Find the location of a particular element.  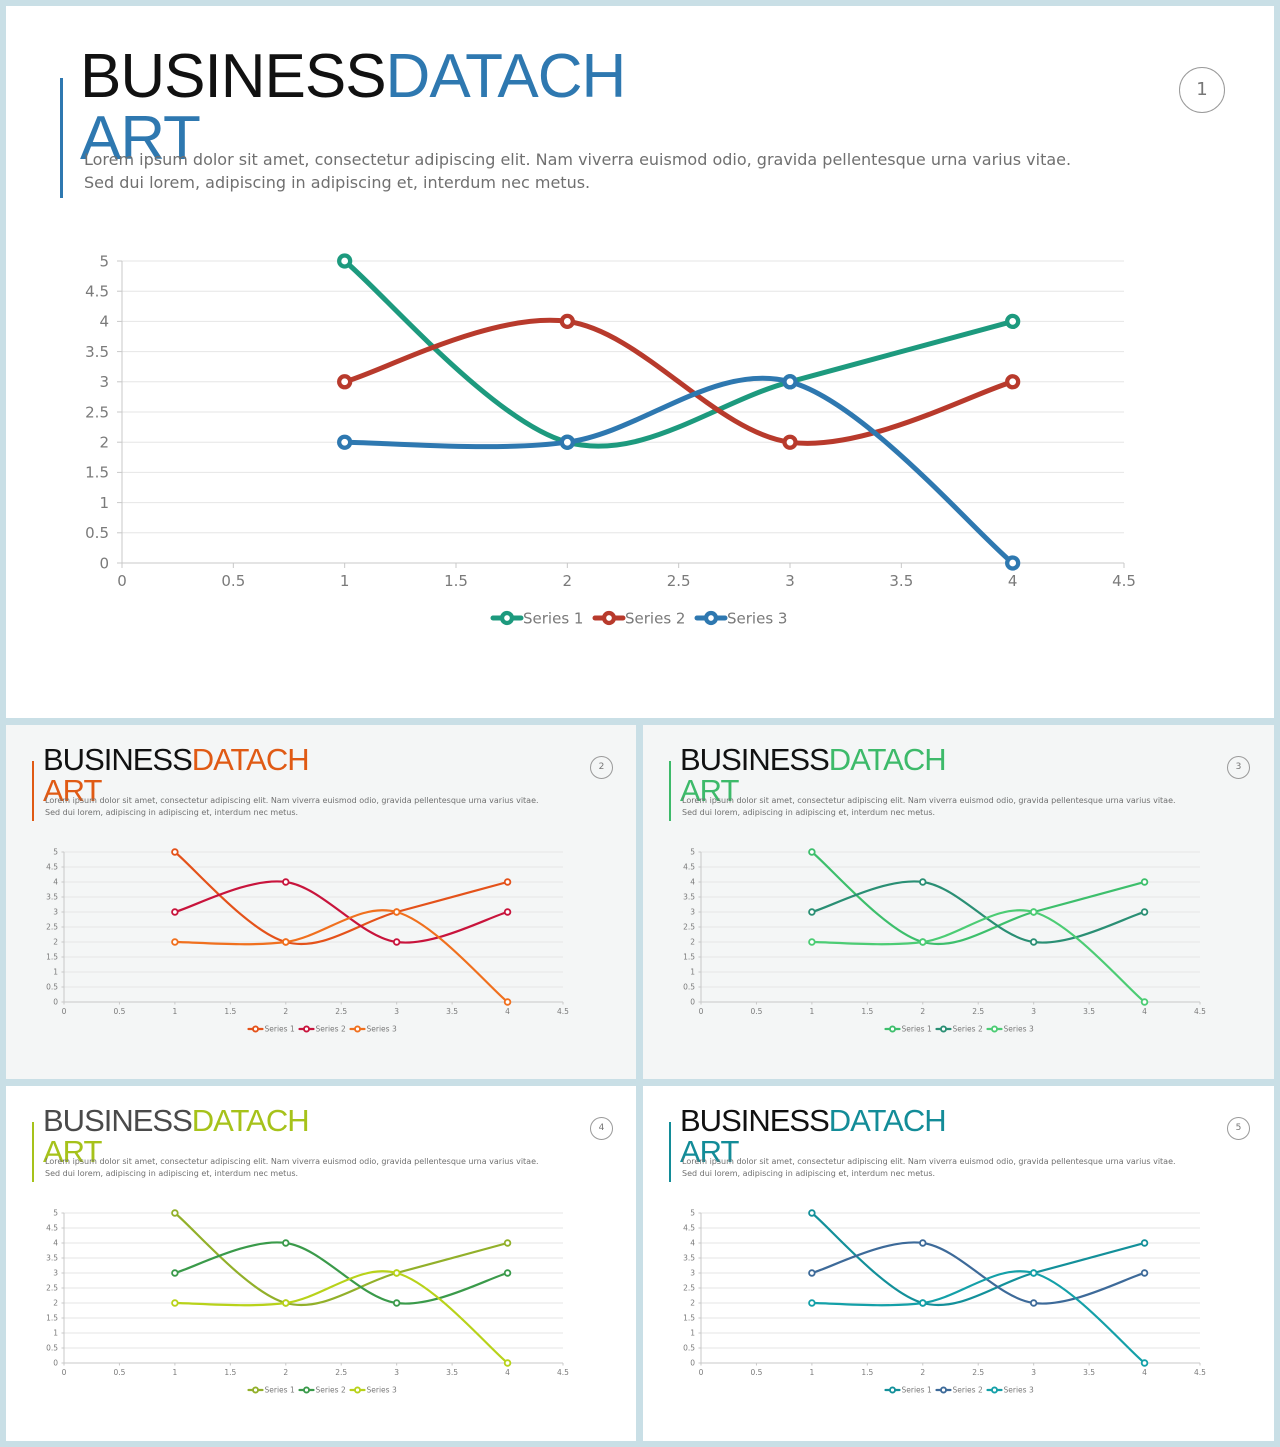

y-tick-label: 0.5 is located at coordinates (52, 1348).